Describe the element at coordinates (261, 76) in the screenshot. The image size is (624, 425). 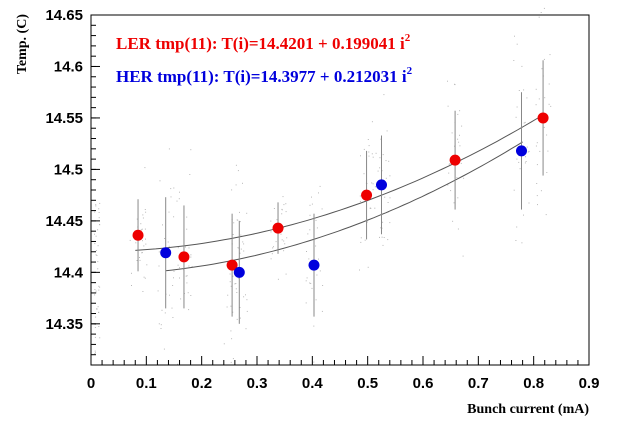
I see `legend-her-text: HER tmp(11): T(i)=14.3977 + 0.212031 i` at that location.